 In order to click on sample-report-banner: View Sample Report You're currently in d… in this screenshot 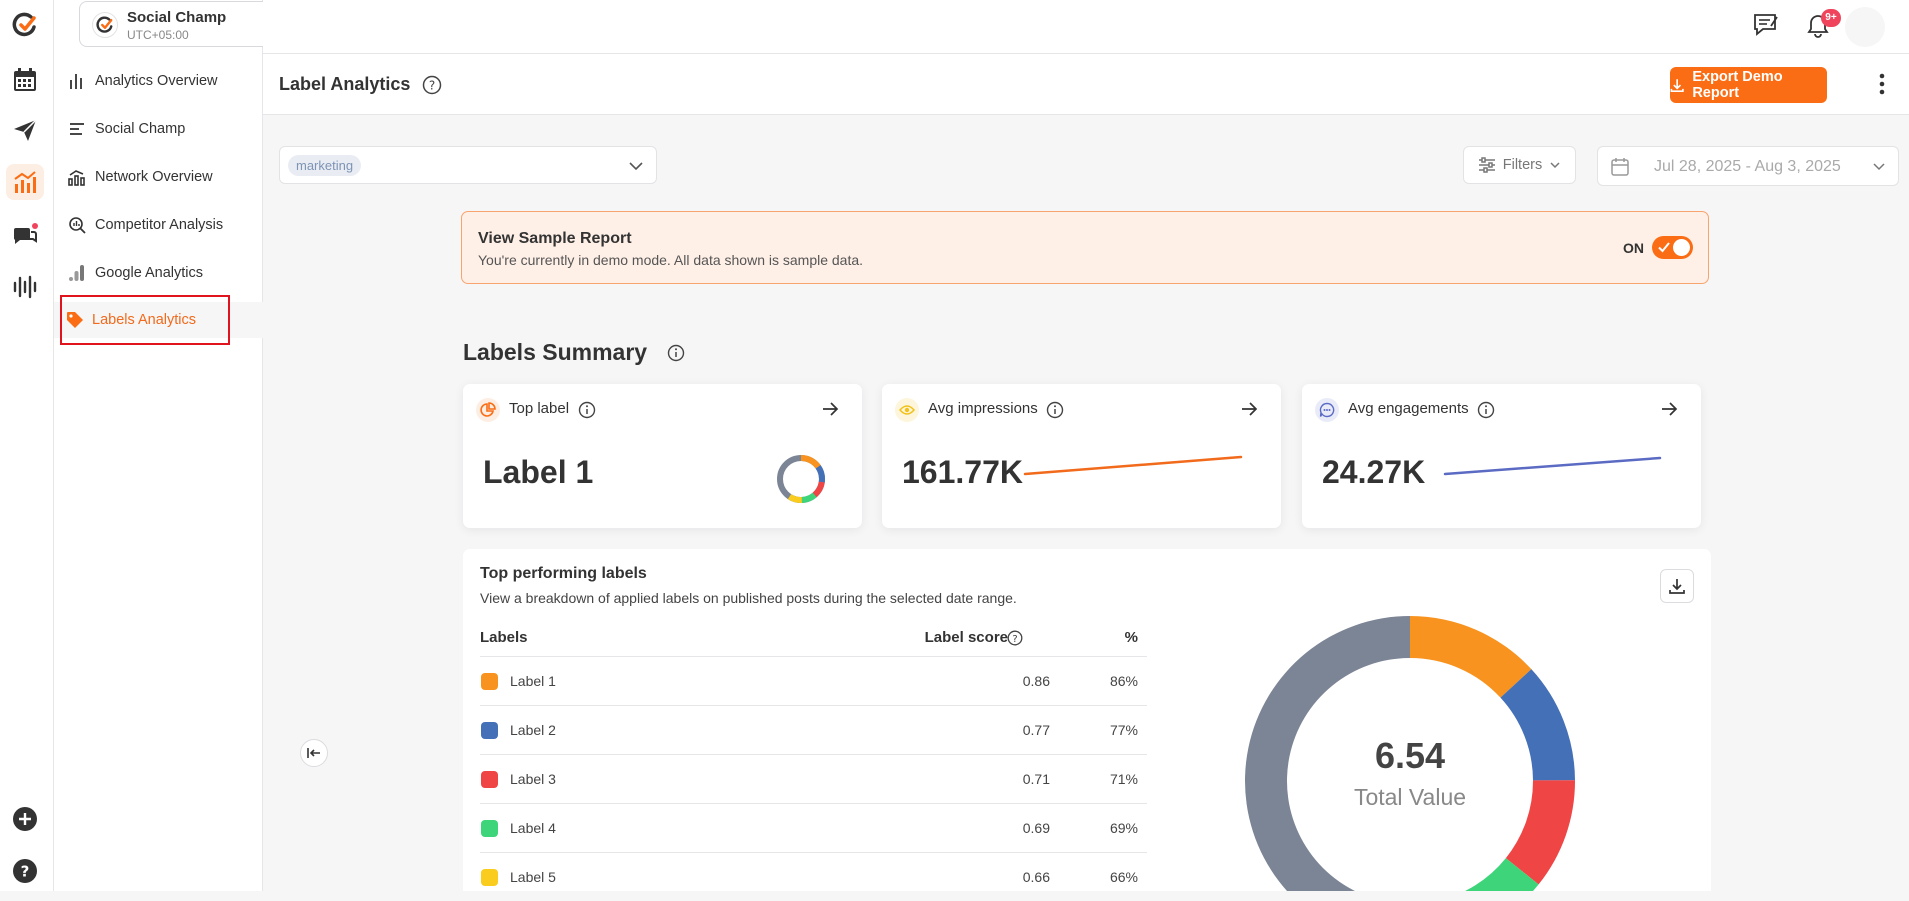, I will do `click(1085, 247)`.